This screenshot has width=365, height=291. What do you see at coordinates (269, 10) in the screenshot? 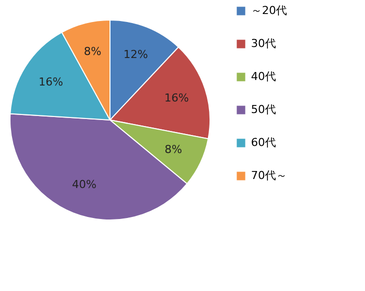
I see `legend-label: ～20代` at bounding box center [269, 10].